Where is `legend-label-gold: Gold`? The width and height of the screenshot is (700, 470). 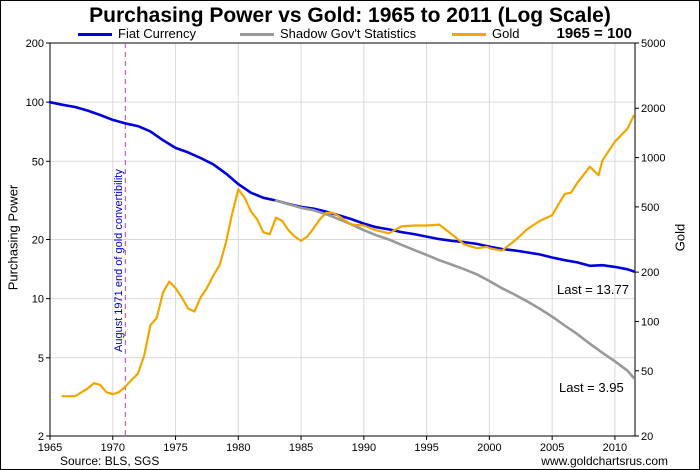
legend-label-gold: Gold is located at coordinates (506, 33).